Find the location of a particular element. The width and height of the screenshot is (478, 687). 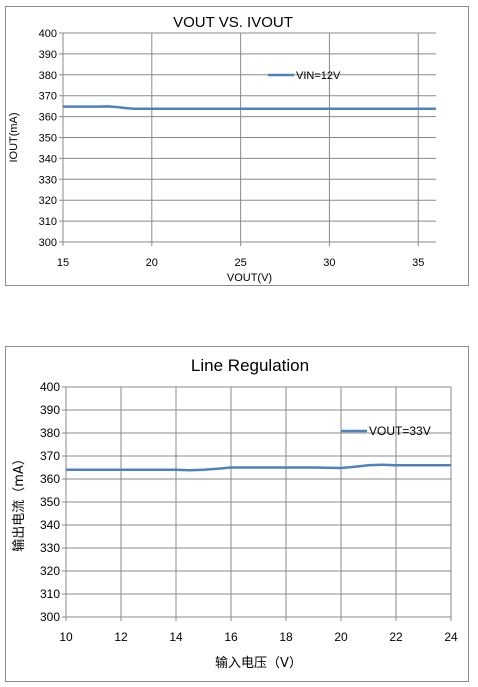

x-tick-label: 25 is located at coordinates (240, 263).